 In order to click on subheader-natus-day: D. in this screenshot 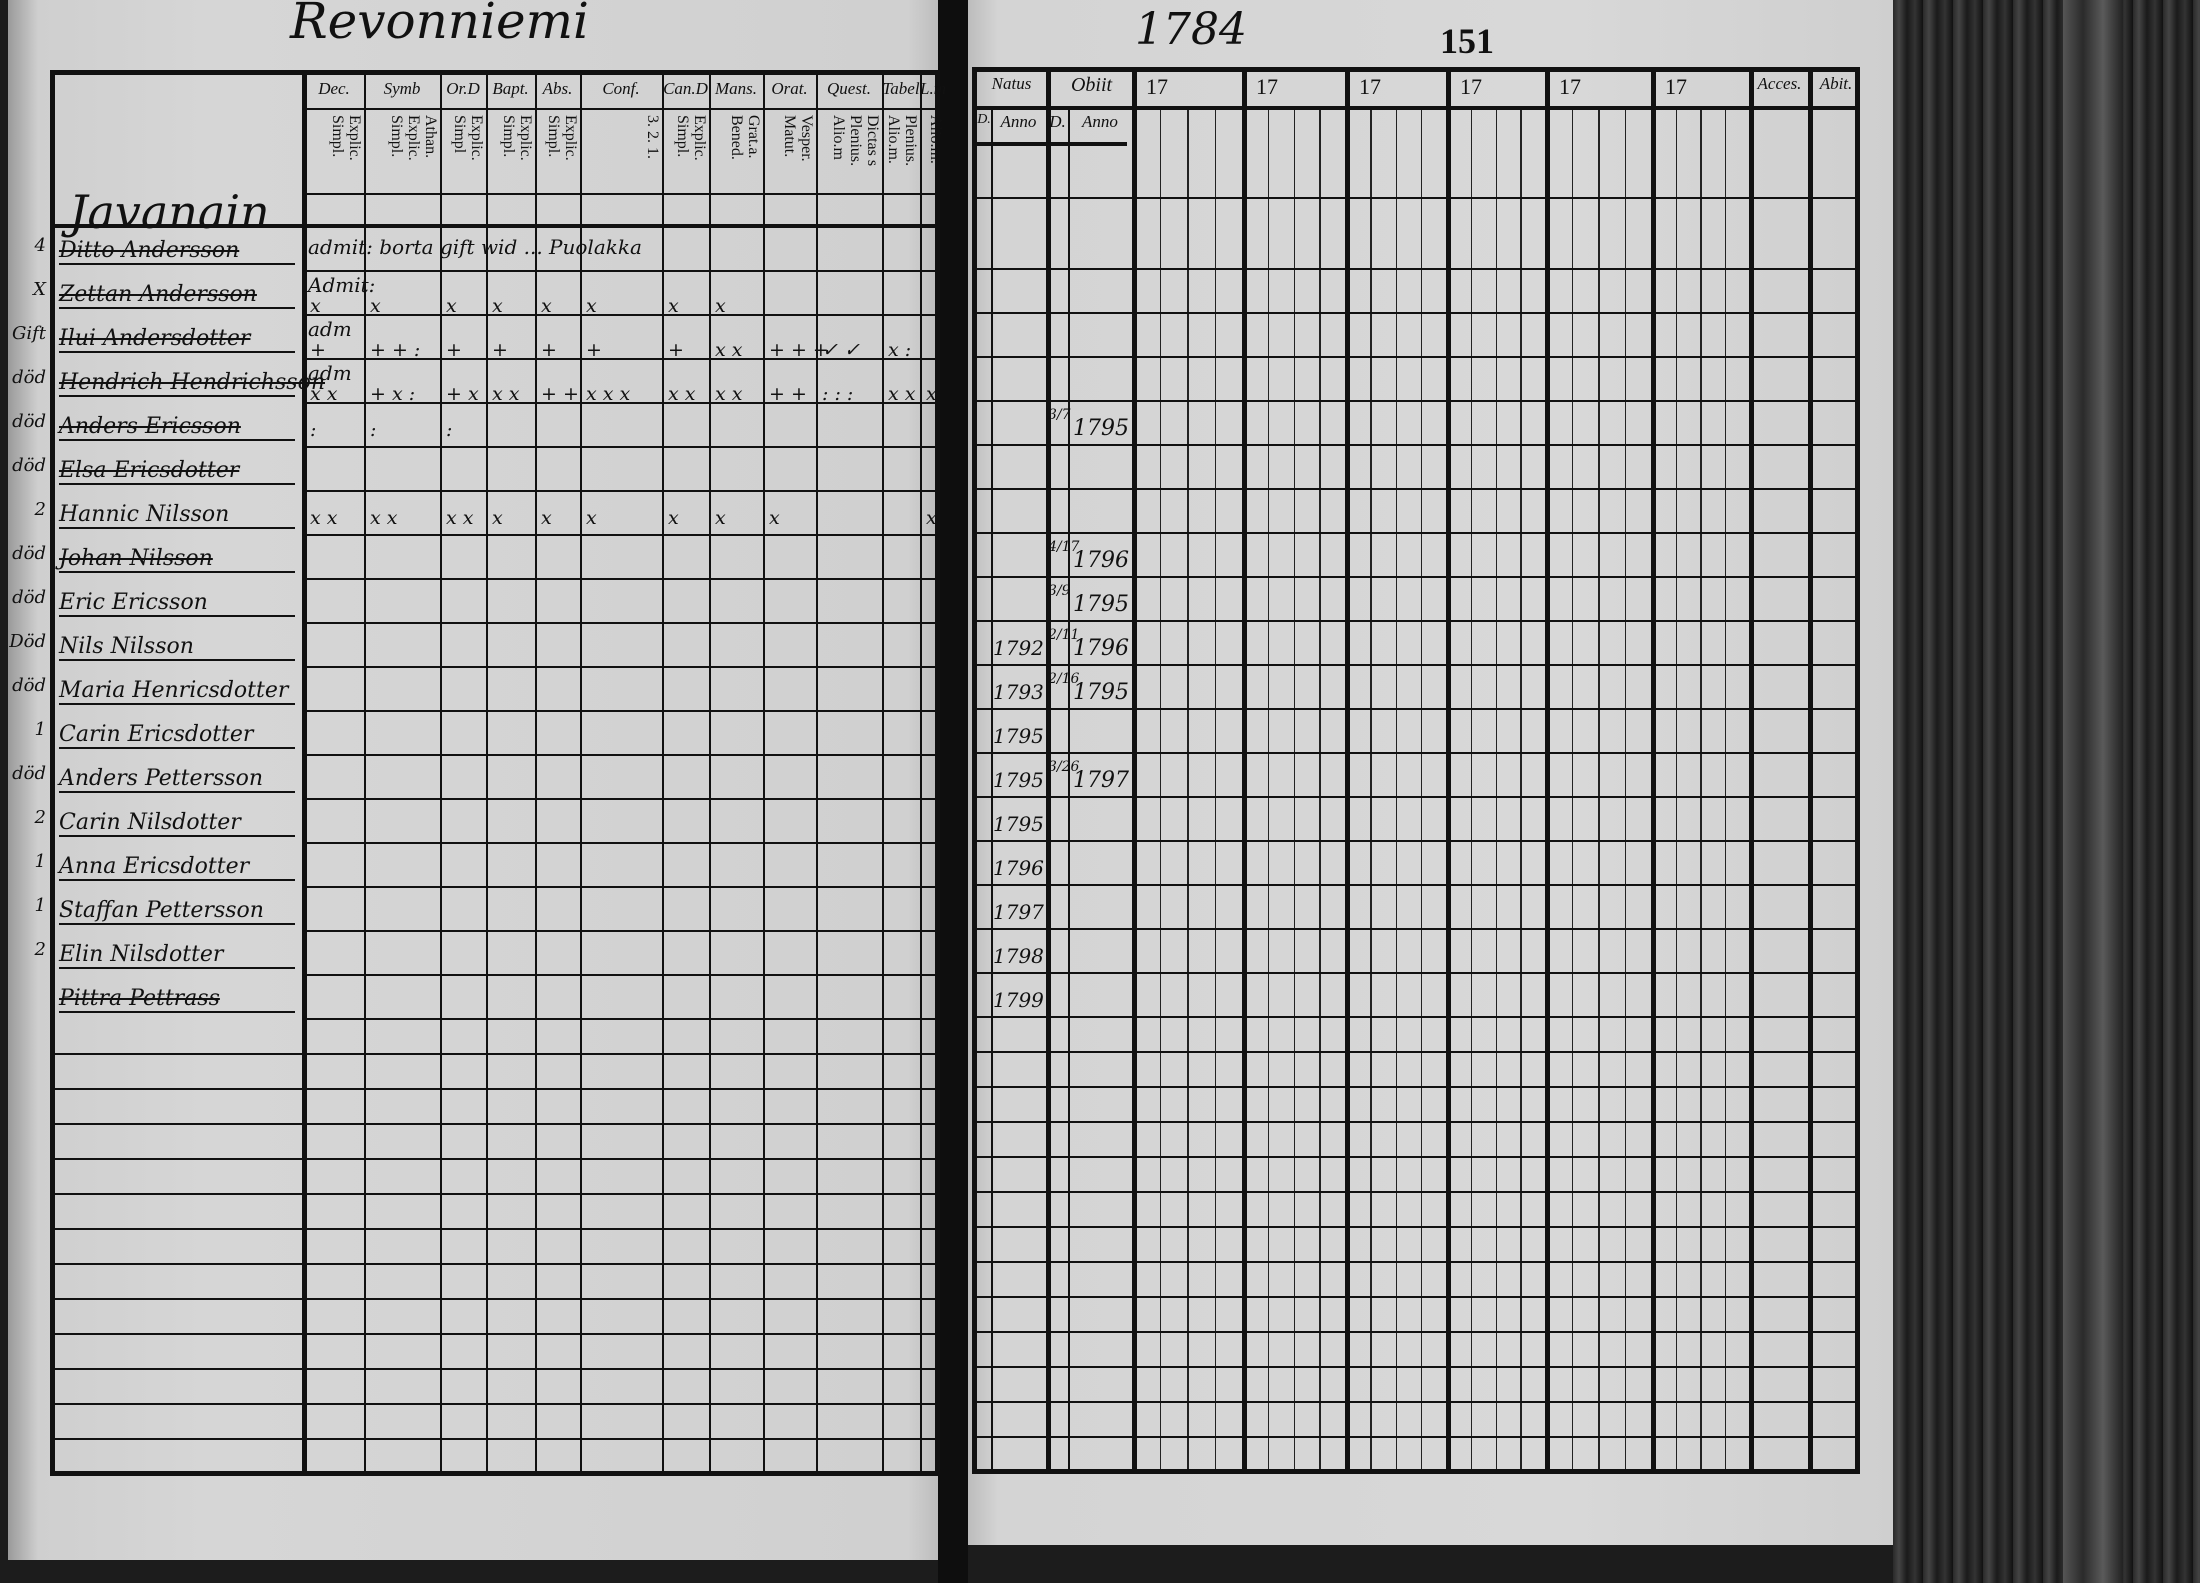, I will do `click(984, 119)`.